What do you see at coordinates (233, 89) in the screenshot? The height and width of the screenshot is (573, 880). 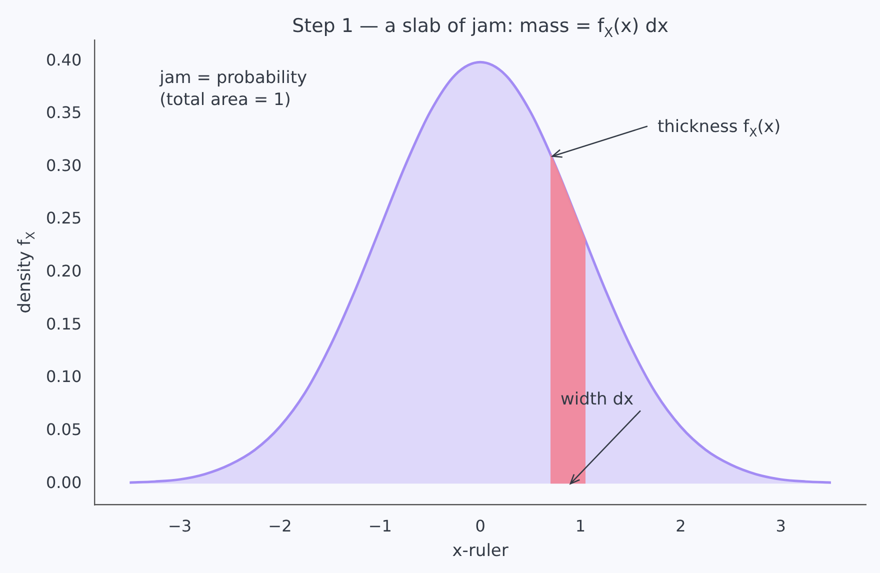 I see `annotation: jam = probability (total area = 1)` at bounding box center [233, 89].